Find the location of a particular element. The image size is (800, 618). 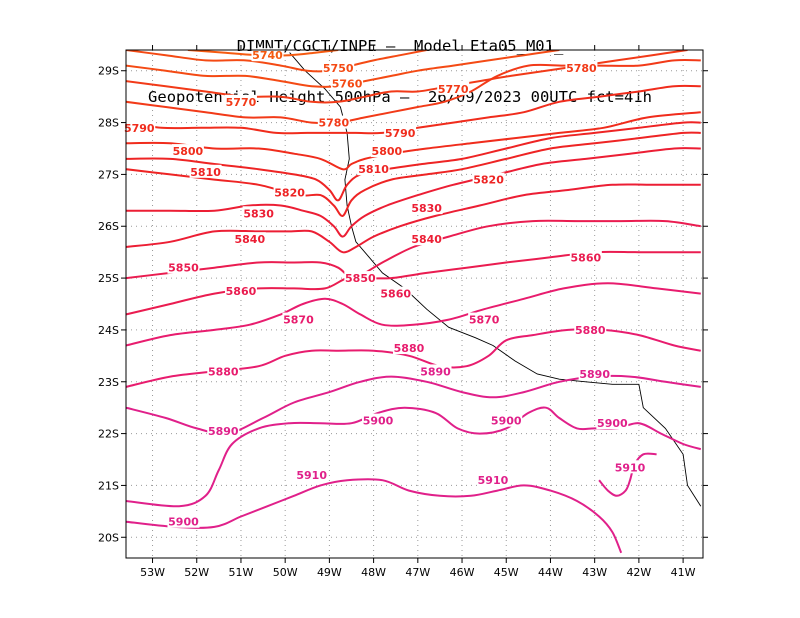

y-tick-label: 22S is located at coordinates (108, 434).